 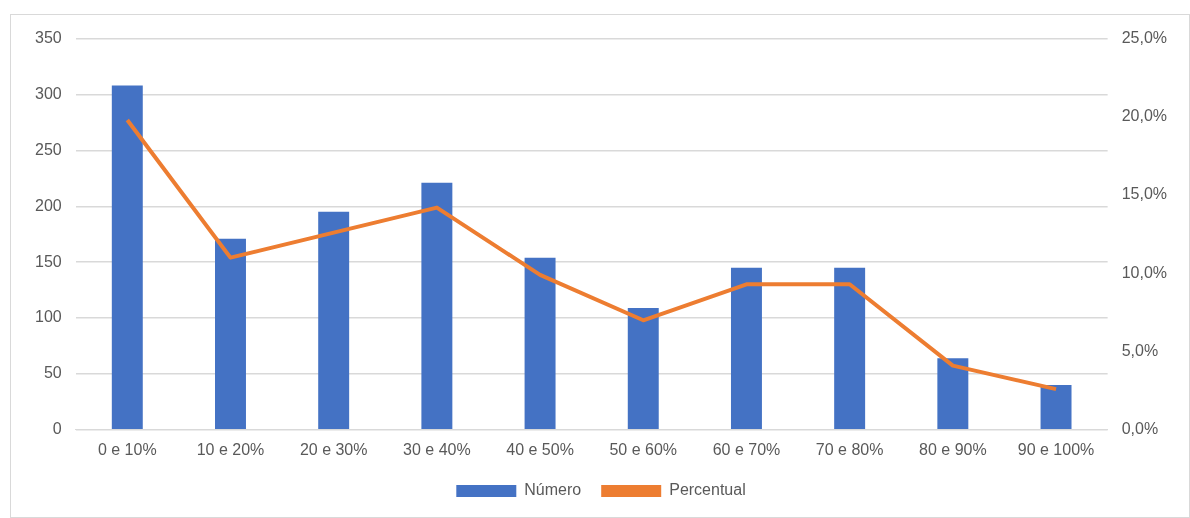 I want to click on legend-label: Número, so click(x=553, y=490).